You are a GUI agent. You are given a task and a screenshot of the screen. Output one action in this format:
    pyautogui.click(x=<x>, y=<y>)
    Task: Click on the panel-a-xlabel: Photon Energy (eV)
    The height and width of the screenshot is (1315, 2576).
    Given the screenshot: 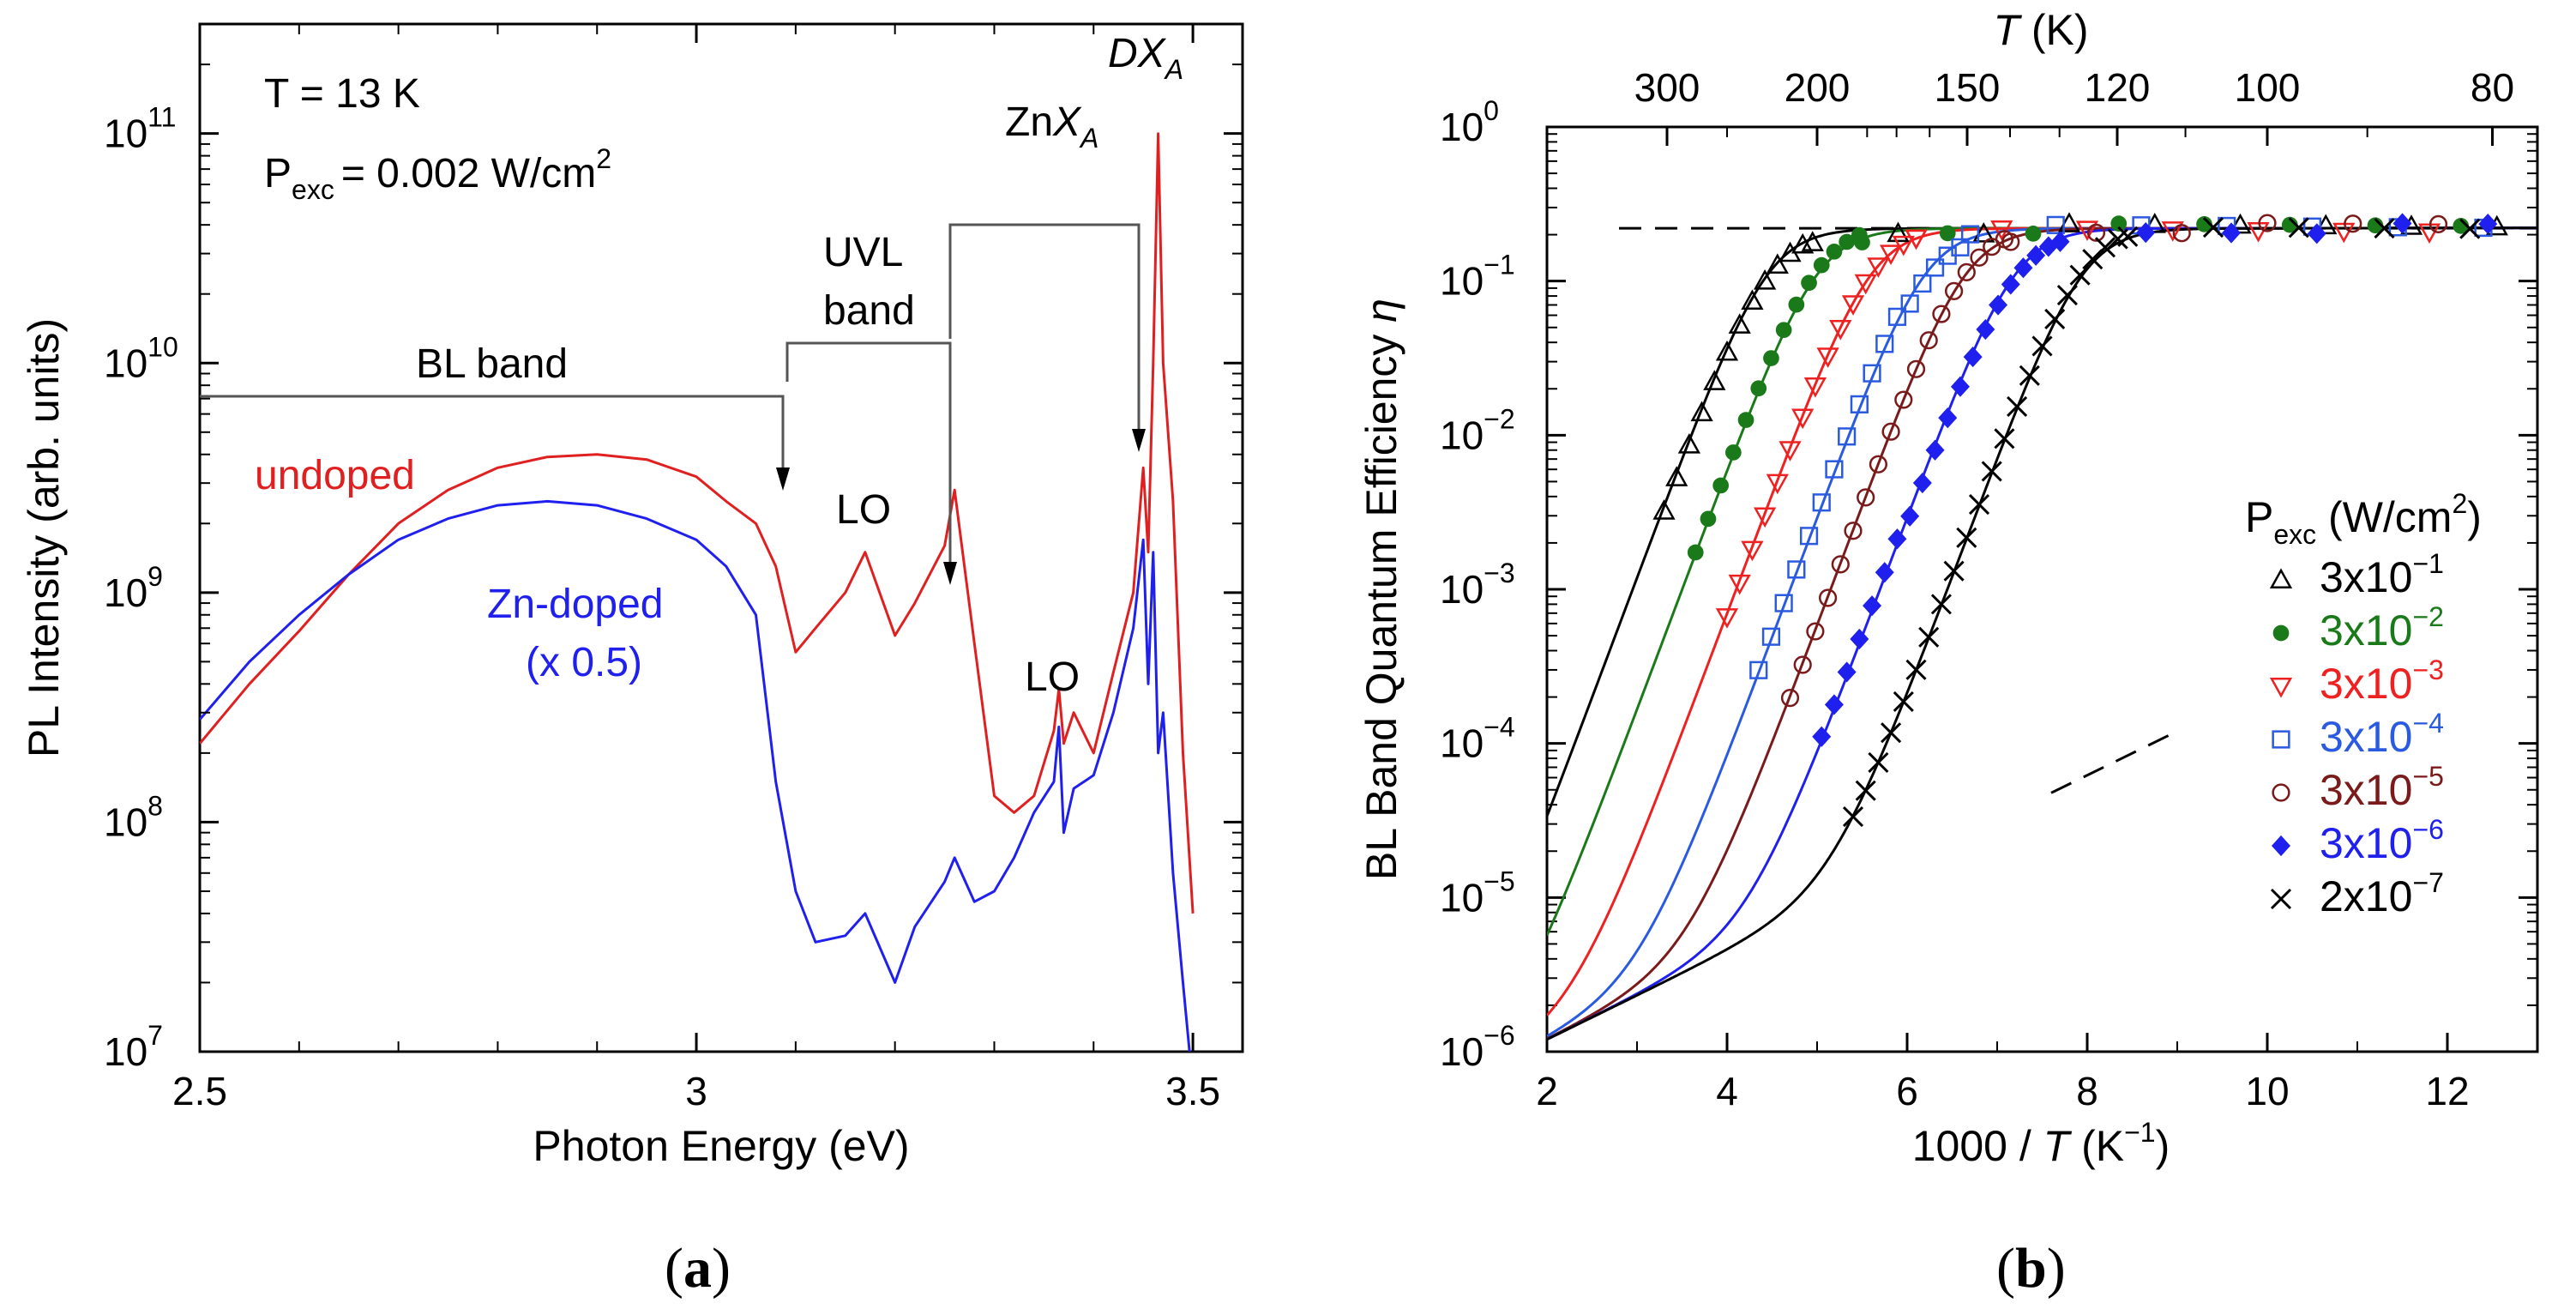 What is the action you would take?
    pyautogui.click(x=721, y=1146)
    